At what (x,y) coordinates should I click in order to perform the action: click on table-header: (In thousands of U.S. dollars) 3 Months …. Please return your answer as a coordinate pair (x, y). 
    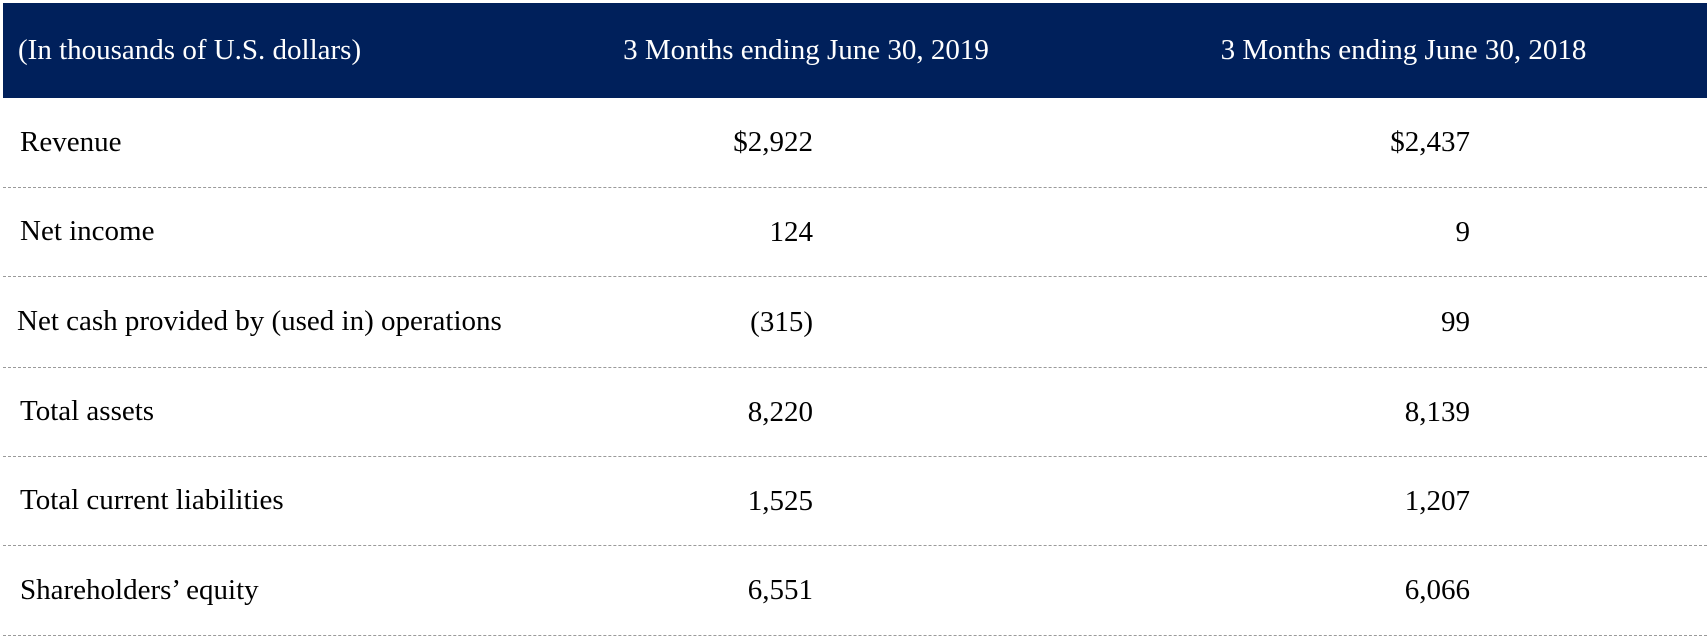
    Looking at the image, I should click on (855, 50).